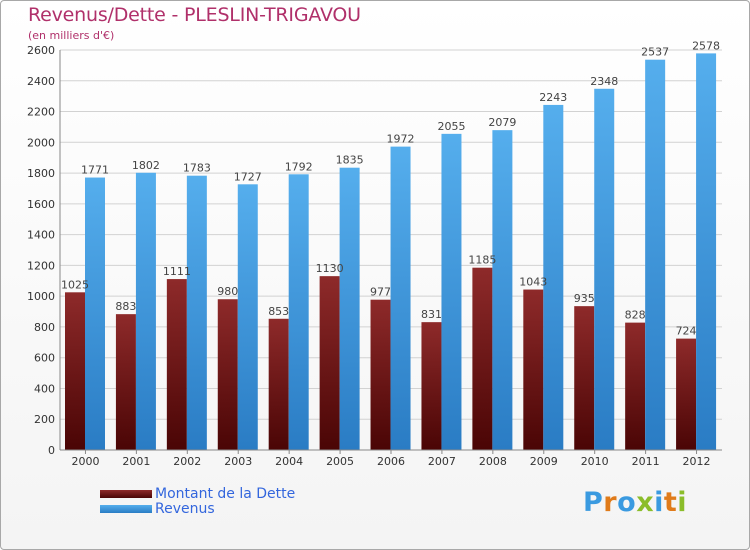 The height and width of the screenshot is (550, 750). I want to click on data-label-revenus: 1792, so click(299, 166).